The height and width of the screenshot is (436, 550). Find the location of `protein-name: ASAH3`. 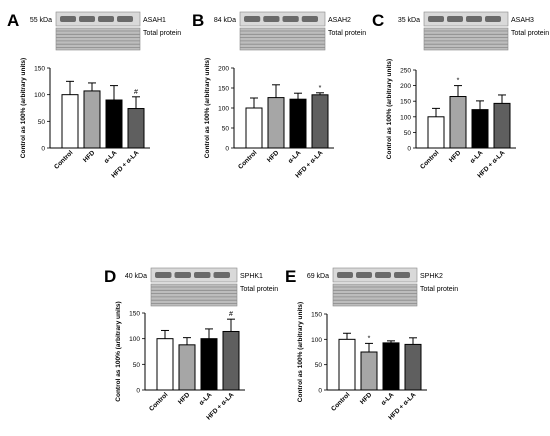

protein-name: ASAH3 is located at coordinates (522, 20).